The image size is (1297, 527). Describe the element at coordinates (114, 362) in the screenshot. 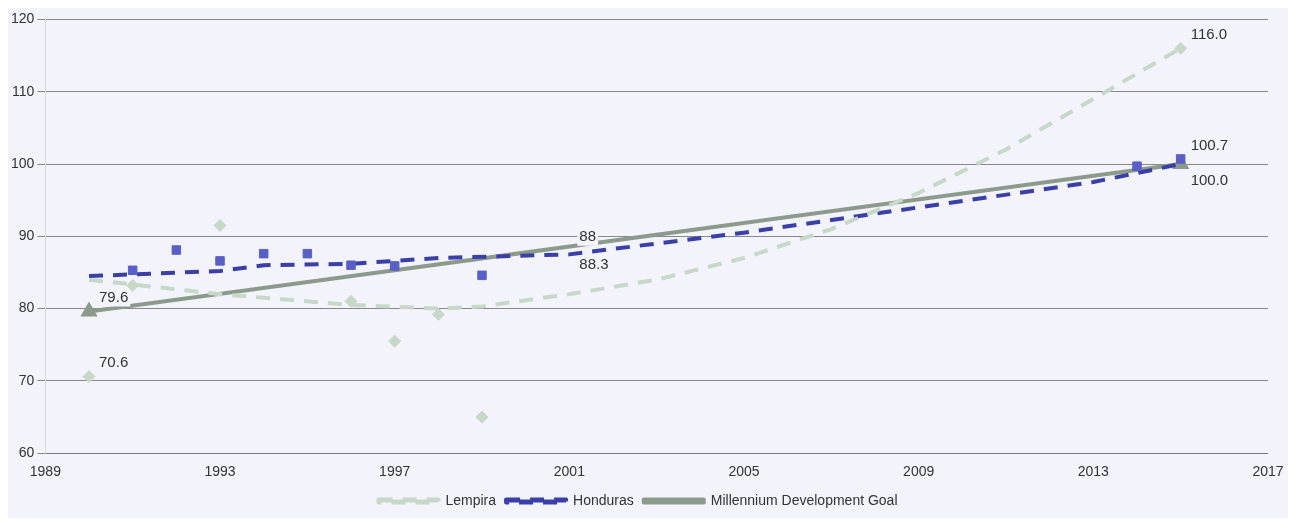

I see `annotation: 70.6` at that location.